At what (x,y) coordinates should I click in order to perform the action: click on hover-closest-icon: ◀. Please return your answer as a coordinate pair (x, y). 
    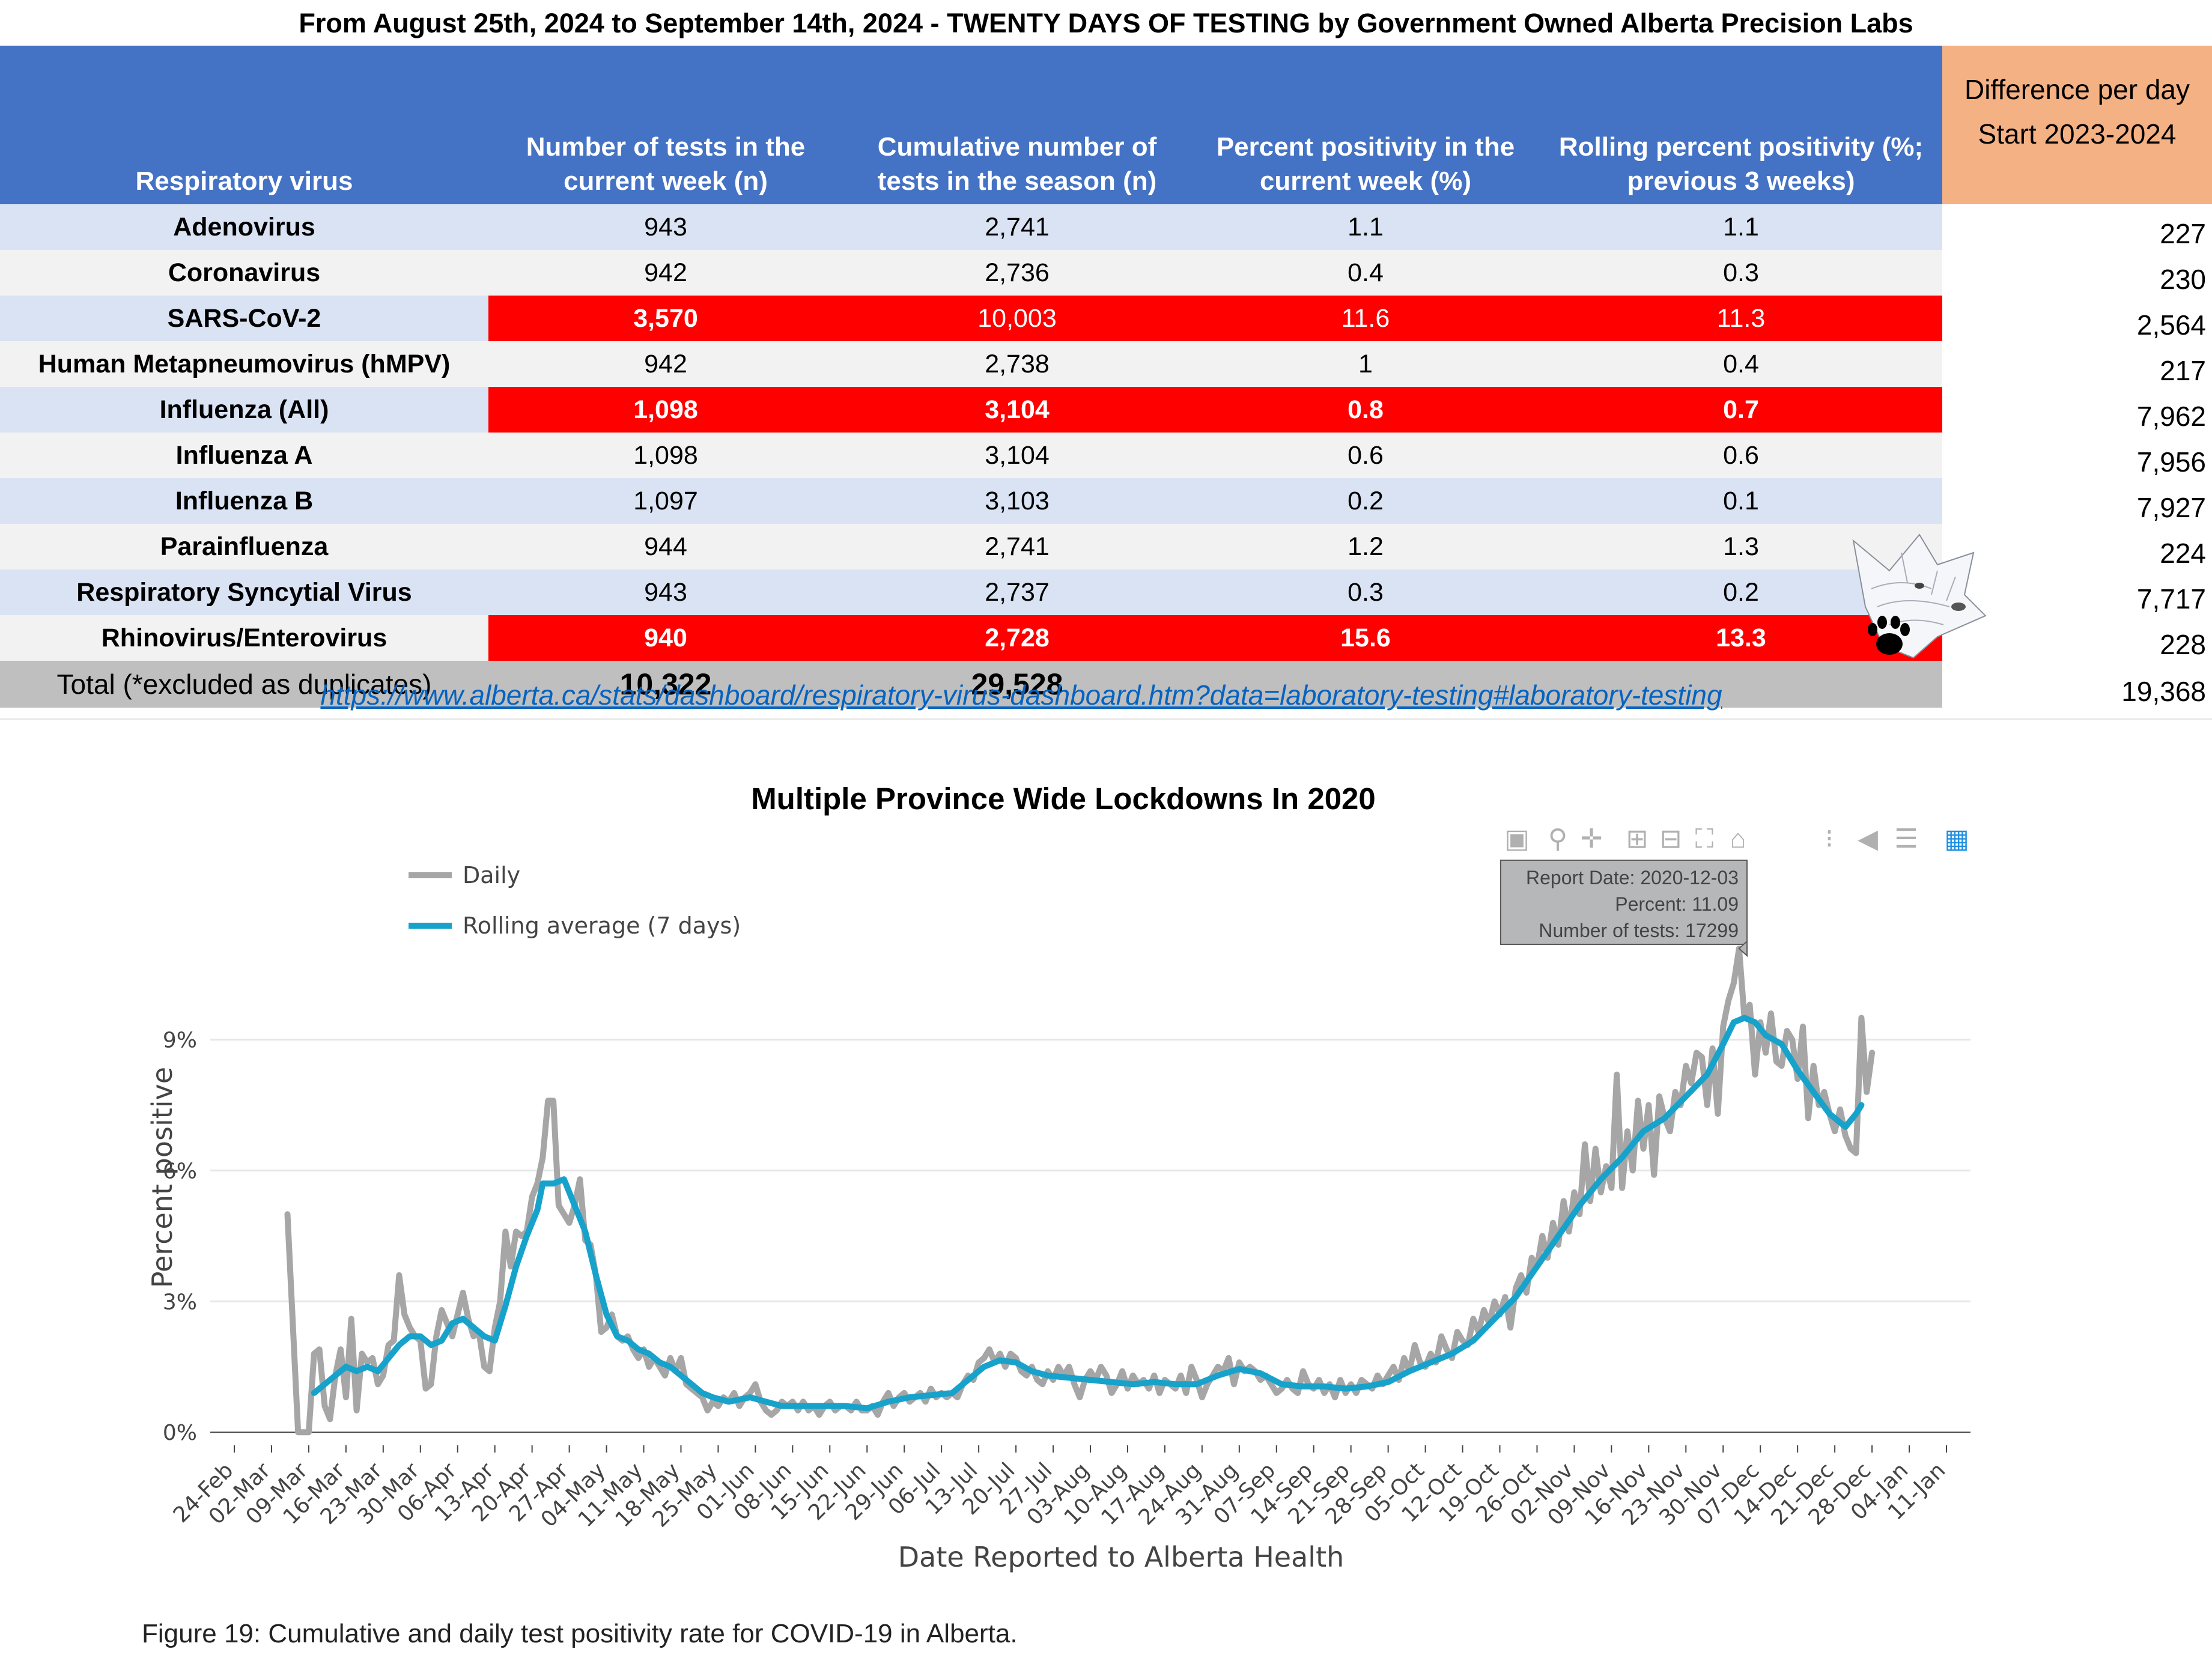
    Looking at the image, I should click on (1868, 839).